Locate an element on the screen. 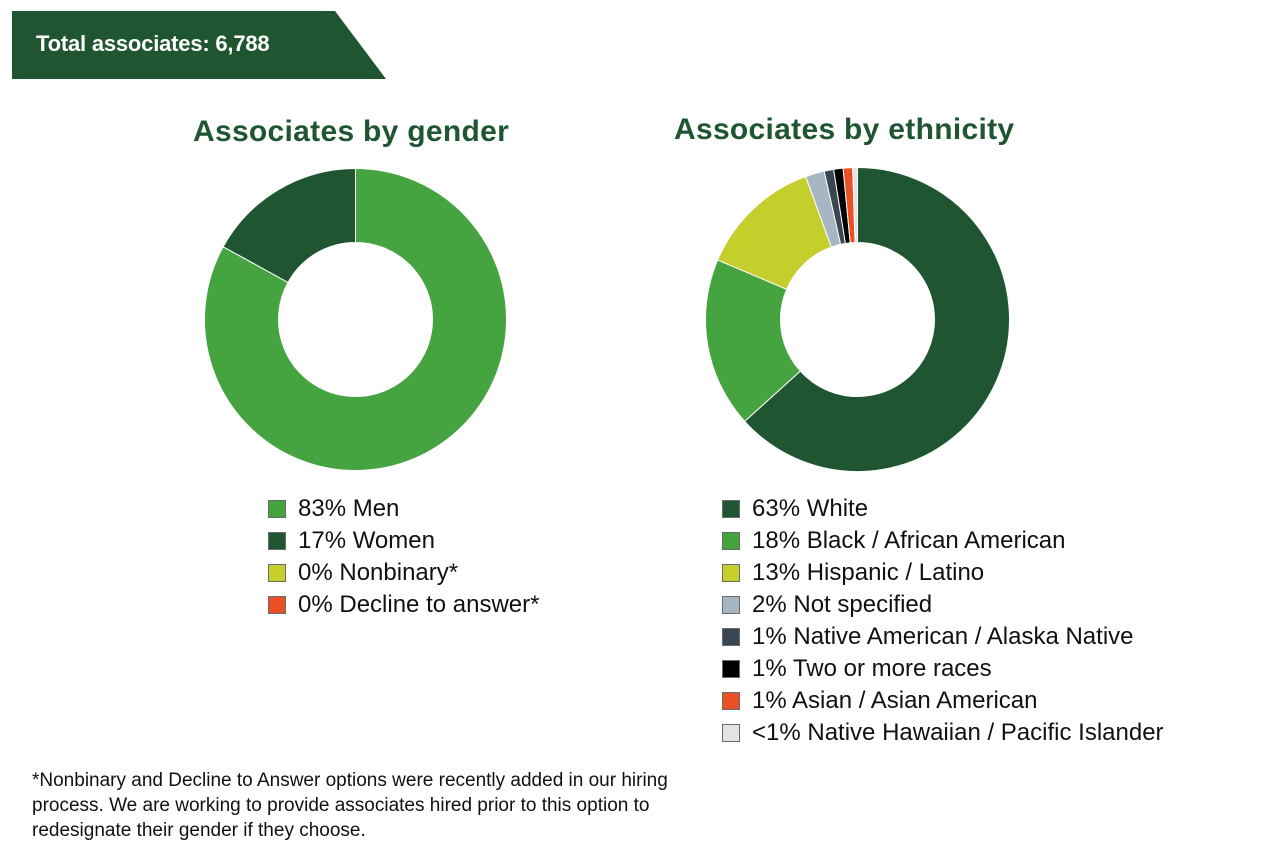 The height and width of the screenshot is (864, 1280). legend-label: 63% White is located at coordinates (810, 508).